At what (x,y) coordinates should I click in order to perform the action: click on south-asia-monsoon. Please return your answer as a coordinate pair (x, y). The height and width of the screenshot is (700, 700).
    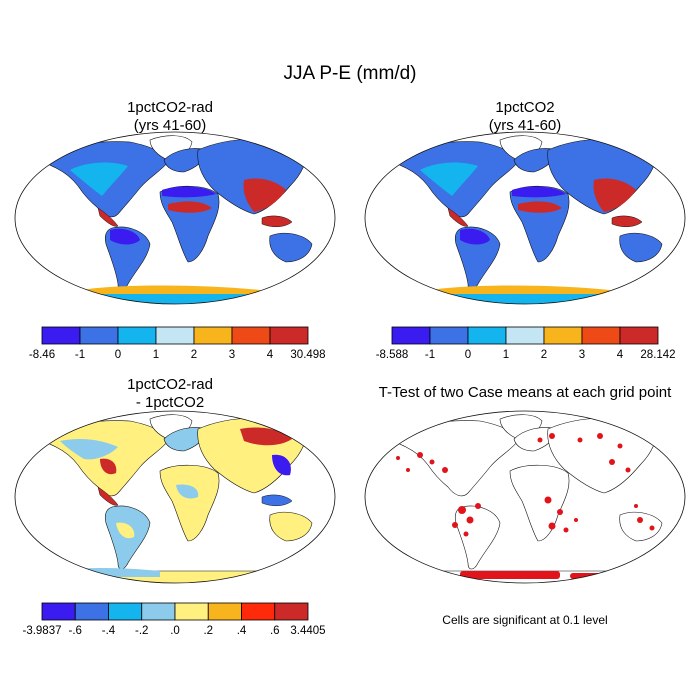
    Looking at the image, I should click on (614, 195).